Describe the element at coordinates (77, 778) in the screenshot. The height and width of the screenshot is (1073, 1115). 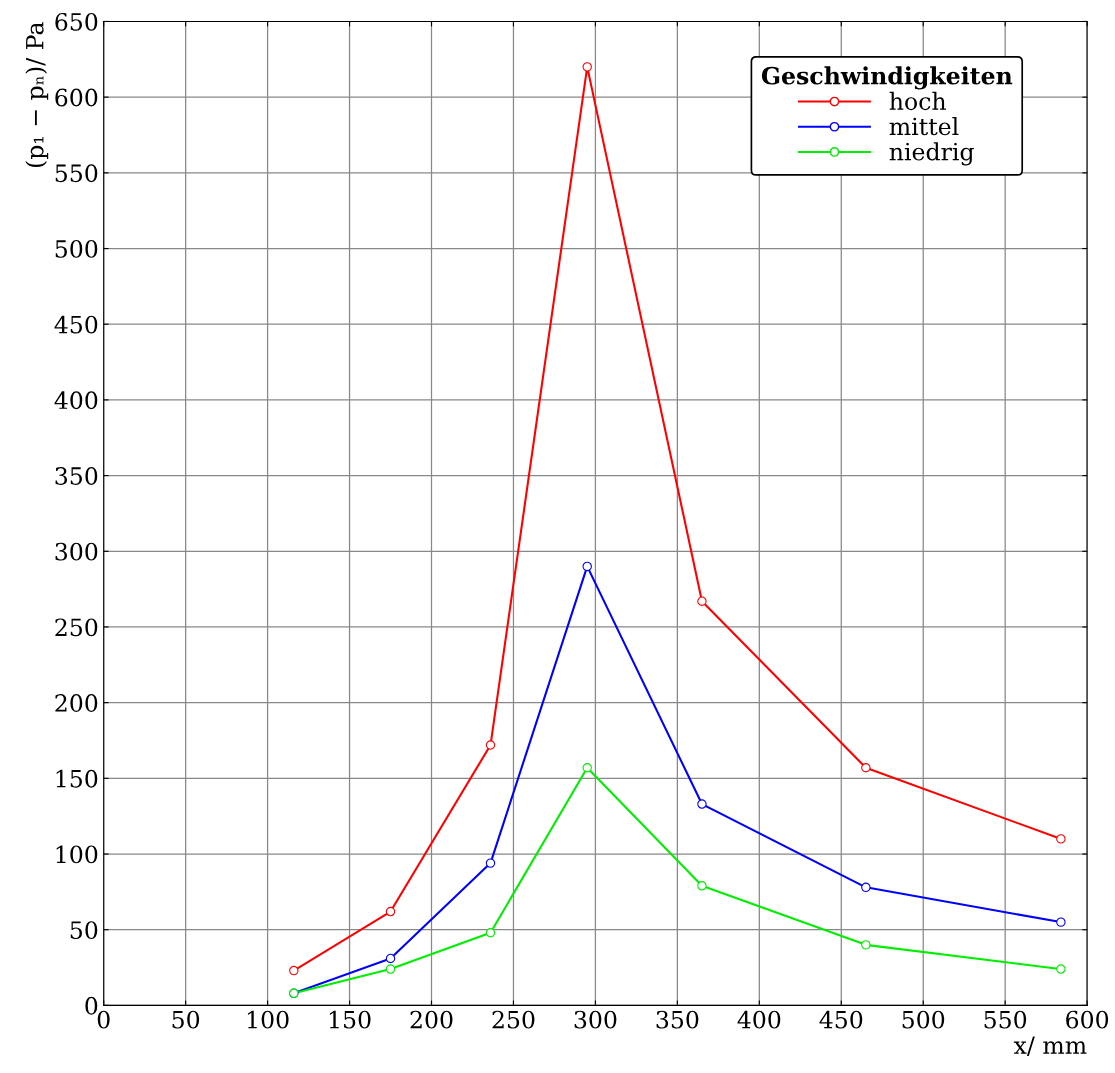
I see `y-tick-label: 150` at that location.